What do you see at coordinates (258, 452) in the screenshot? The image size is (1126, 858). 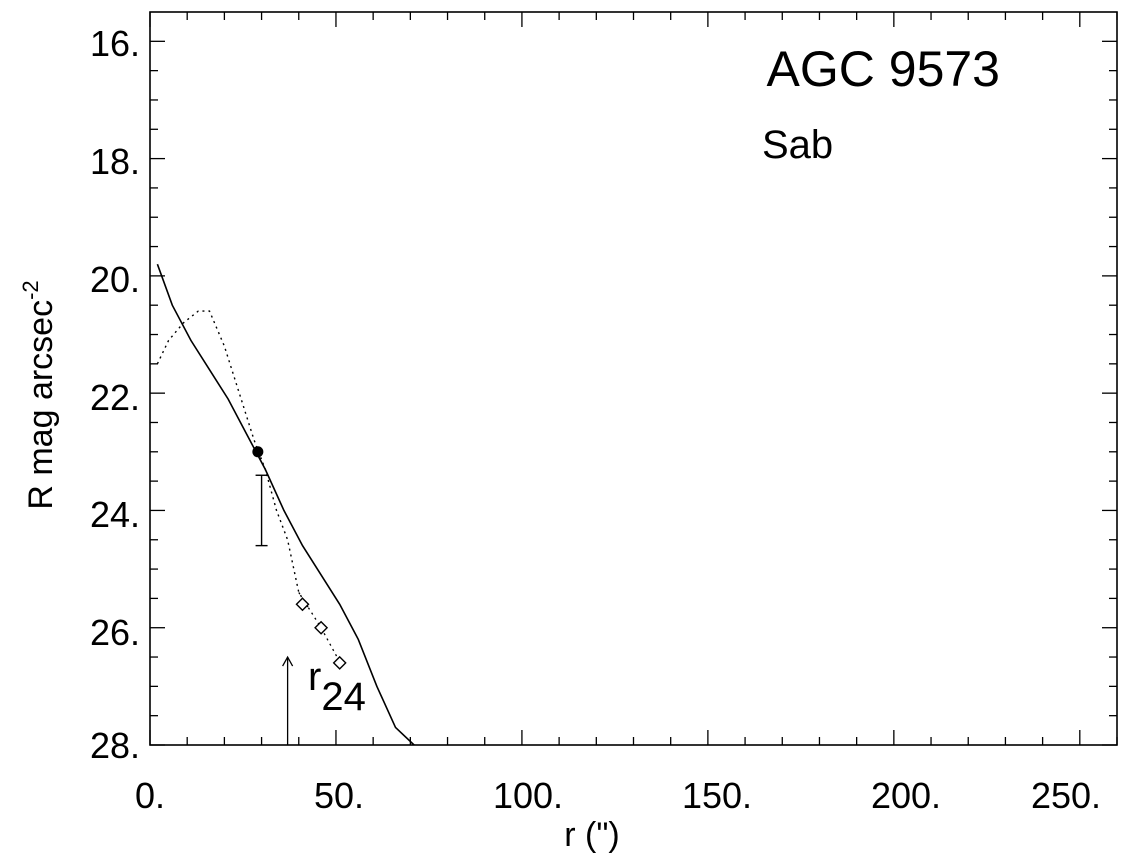 I see `filled-point` at bounding box center [258, 452].